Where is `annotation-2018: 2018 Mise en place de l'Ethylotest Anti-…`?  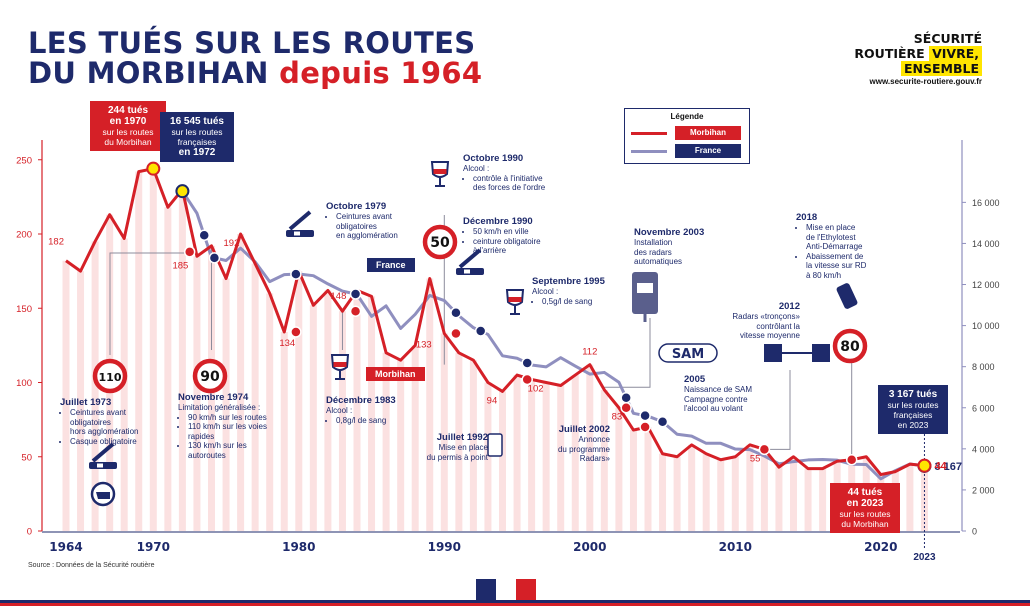
annotation-2018: 2018 Mise en place de l'Ethylotest Anti-… is located at coordinates (831, 246).